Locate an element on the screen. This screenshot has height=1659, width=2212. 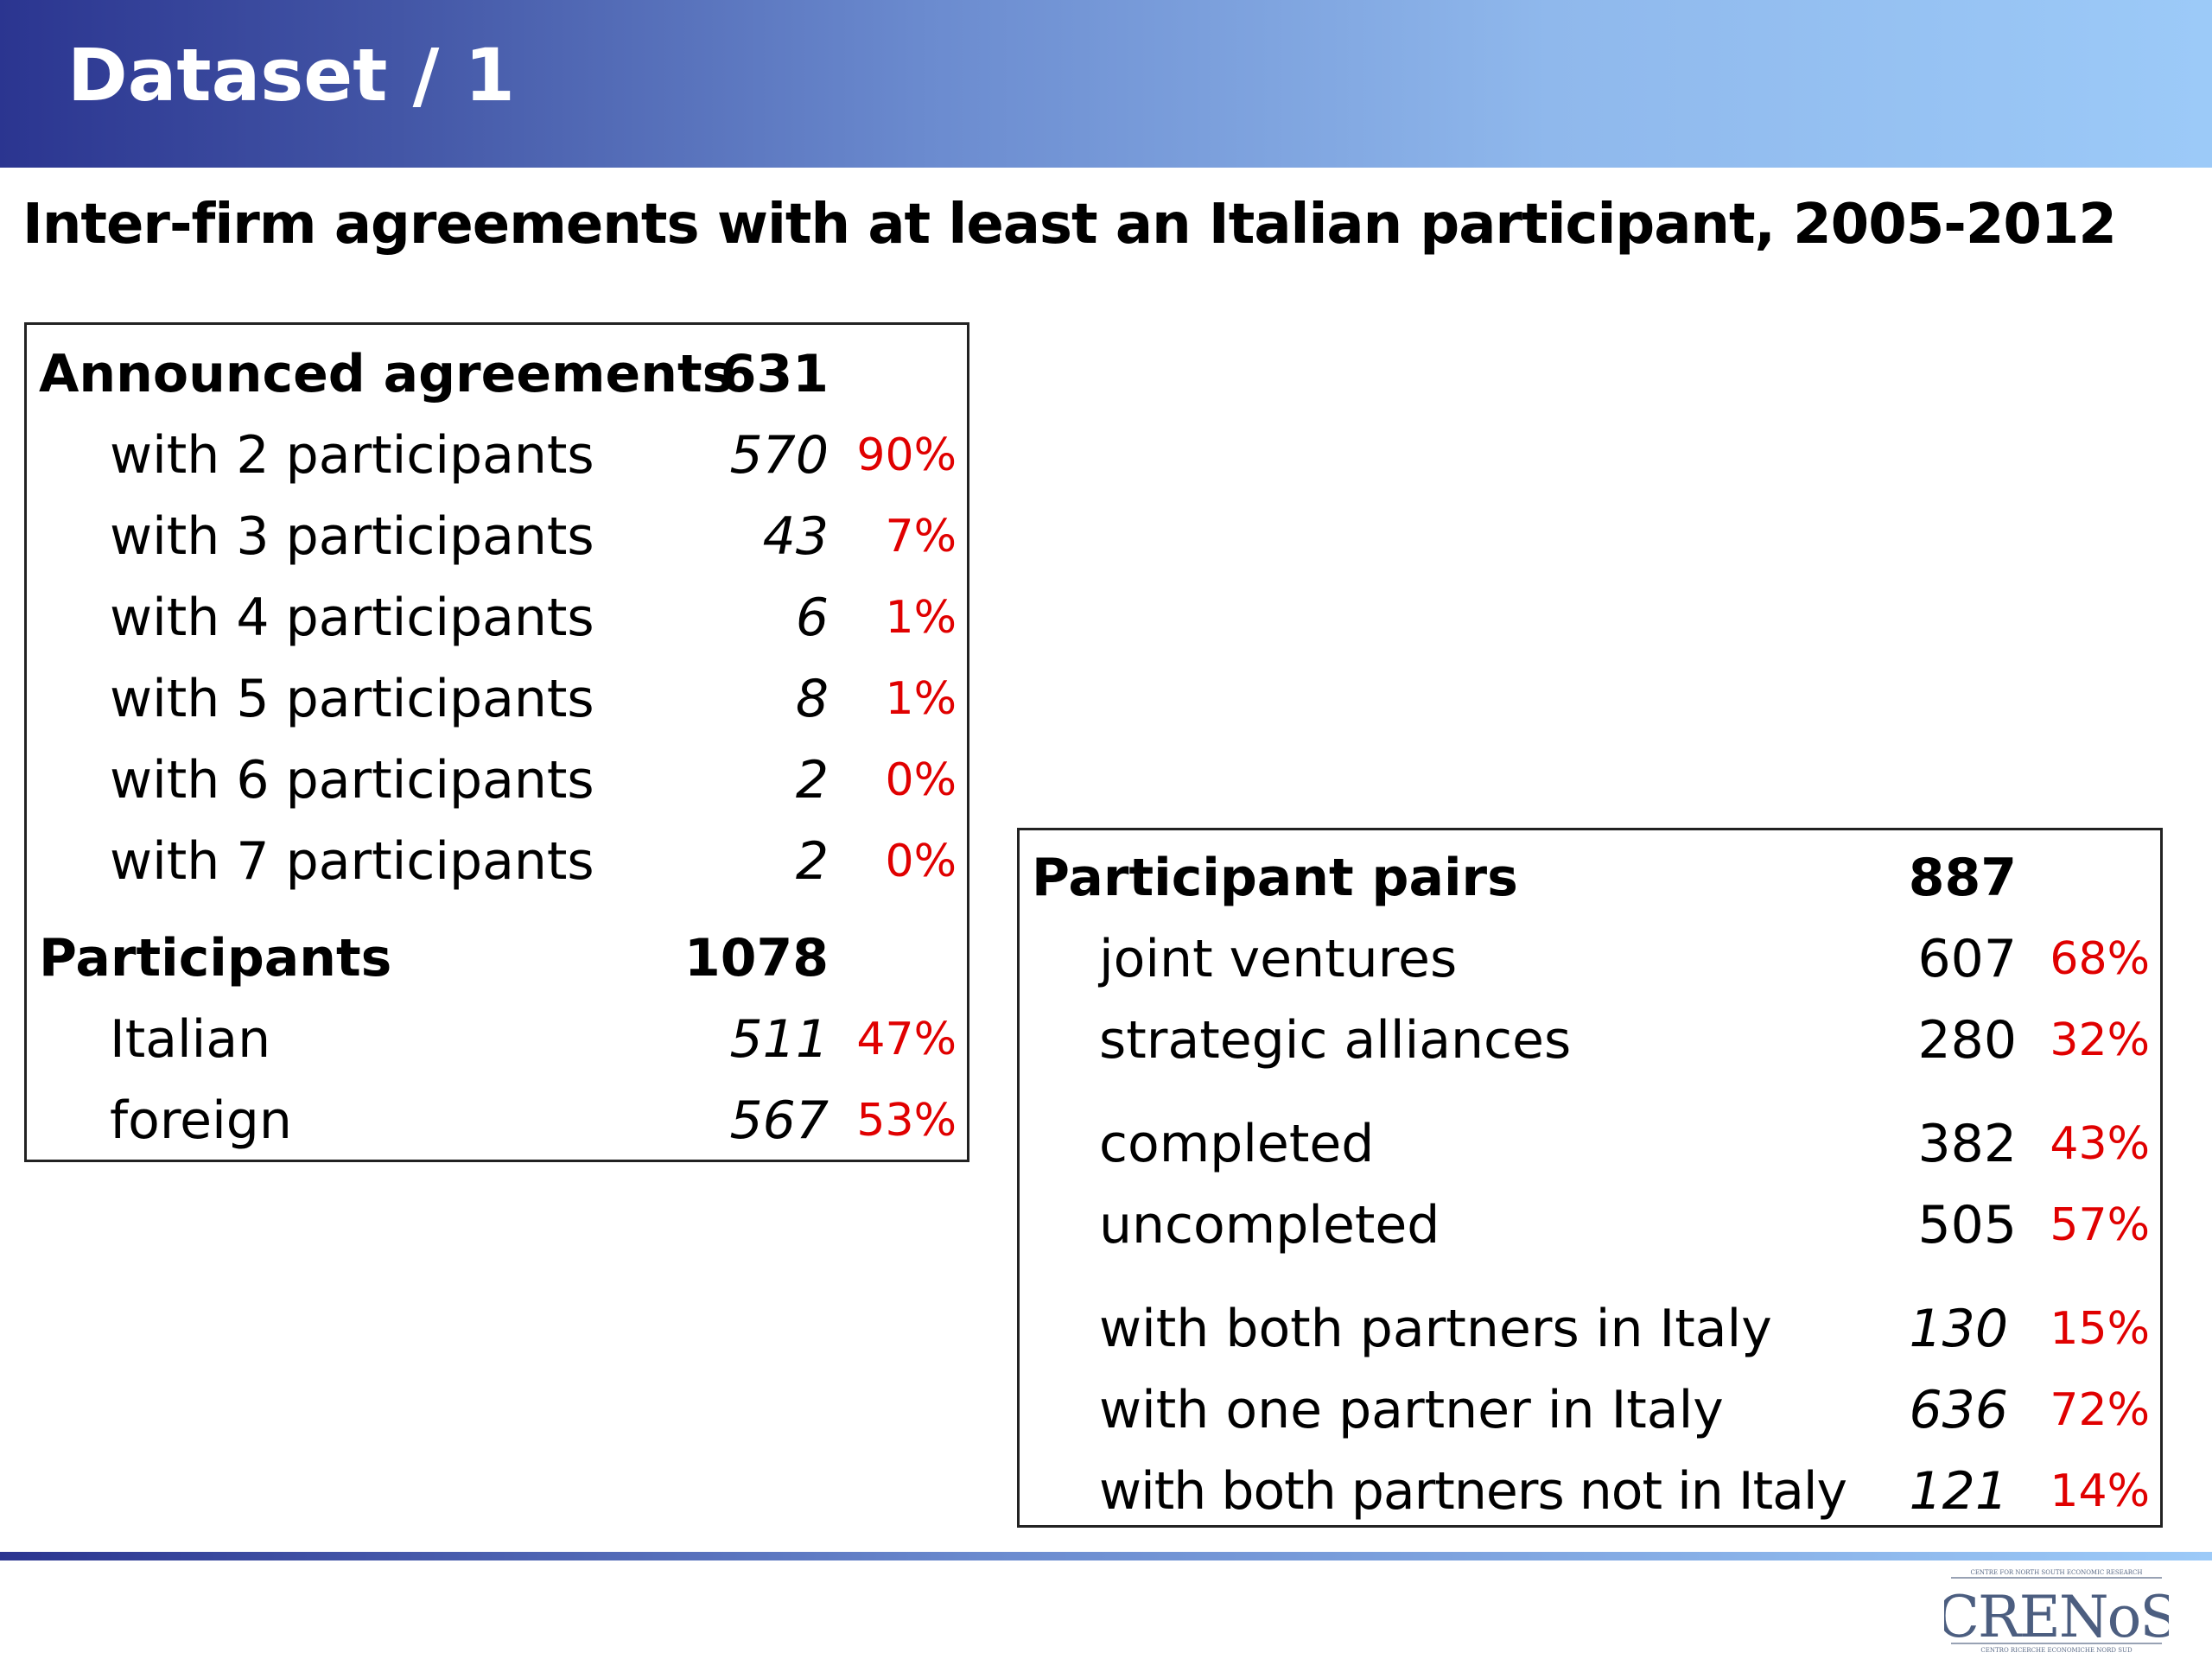
table-row: with 5 participants 8 1% is located at coordinates (497, 699).